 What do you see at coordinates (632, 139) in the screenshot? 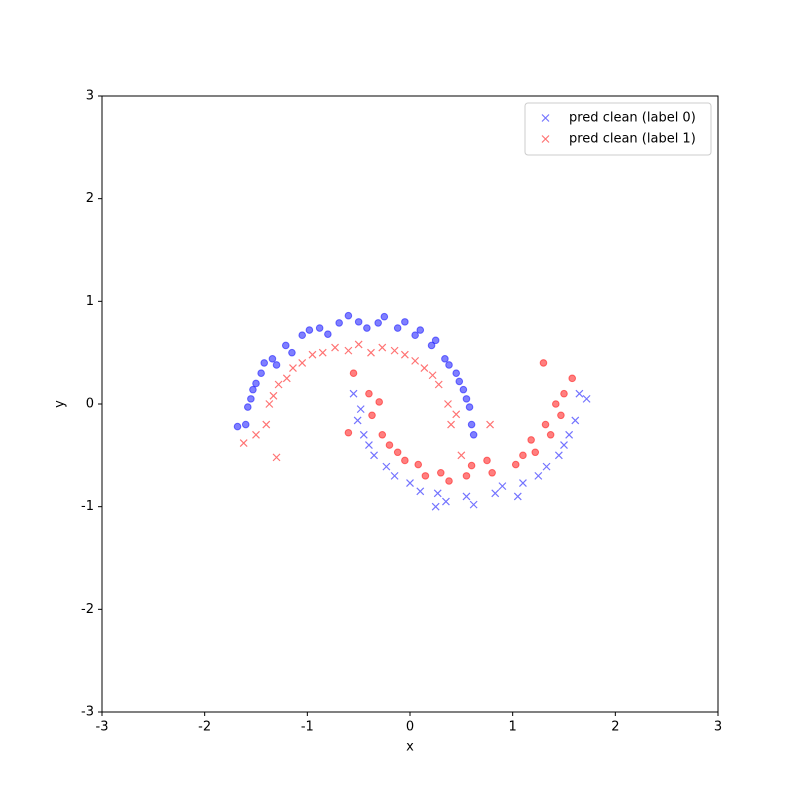
I see `legend-label: pred clean (label 1)` at bounding box center [632, 139].